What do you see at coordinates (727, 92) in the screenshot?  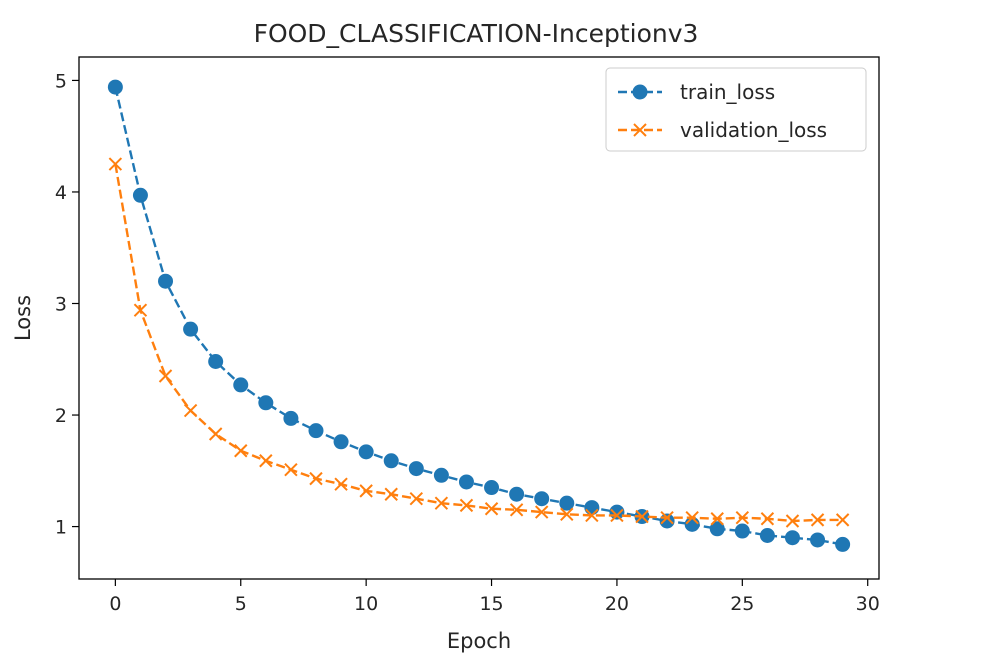 I see `legend-label-train-loss: train_loss` at bounding box center [727, 92].